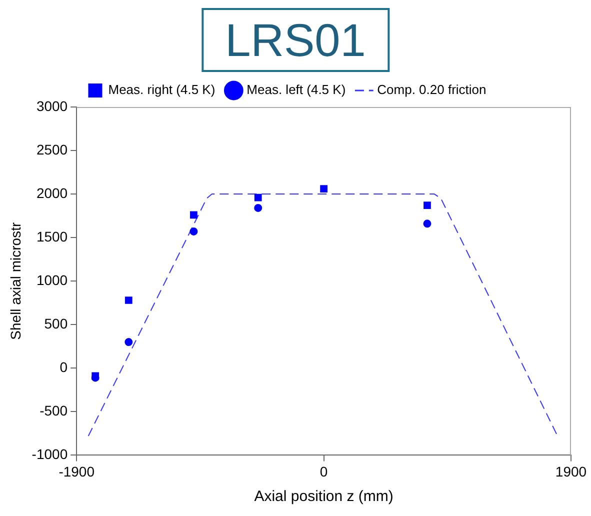 The image size is (591, 516). I want to click on legend-label: Meas. left (4.5 K), so click(296, 90).